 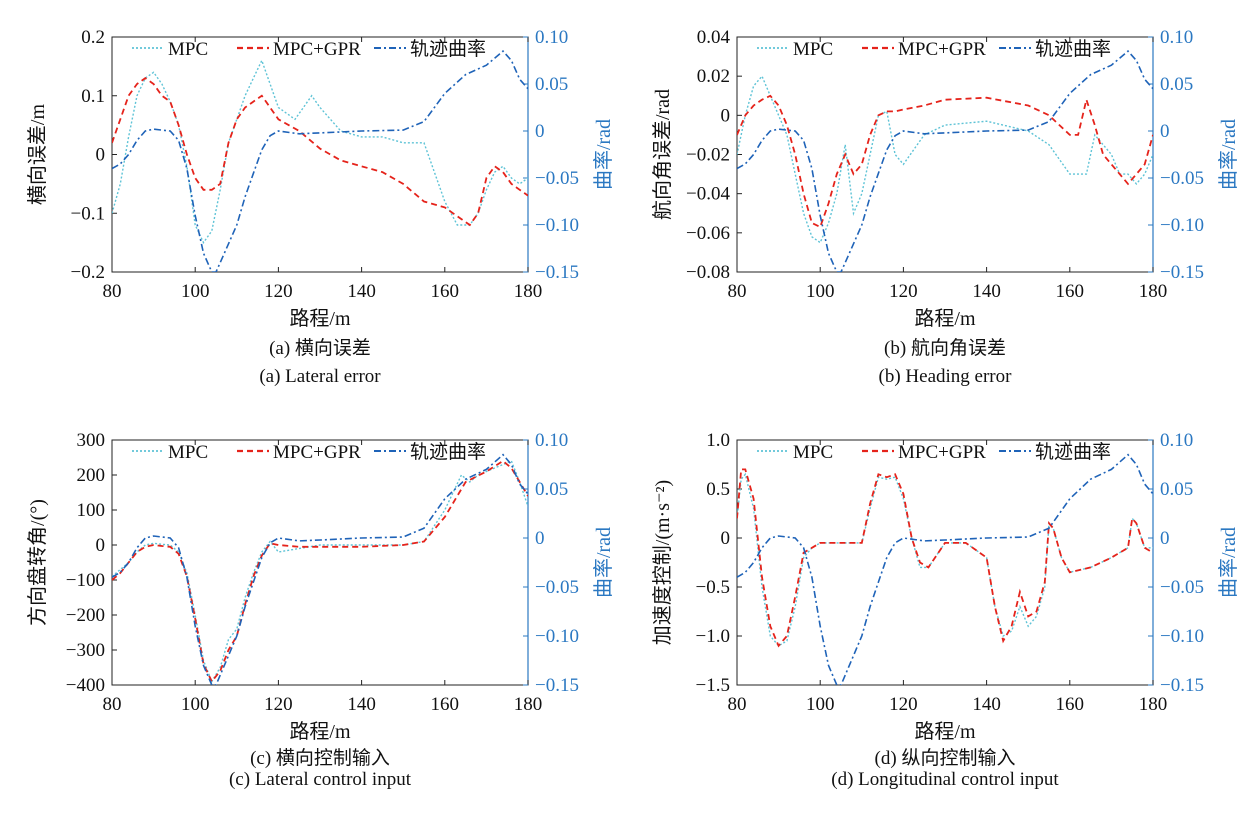 I want to click on y-tick-label: 300, so click(x=91, y=440).